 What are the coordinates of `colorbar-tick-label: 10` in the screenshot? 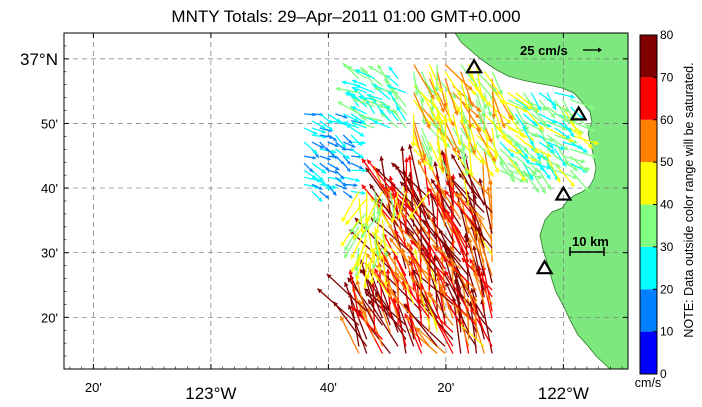 It's located at (667, 332).